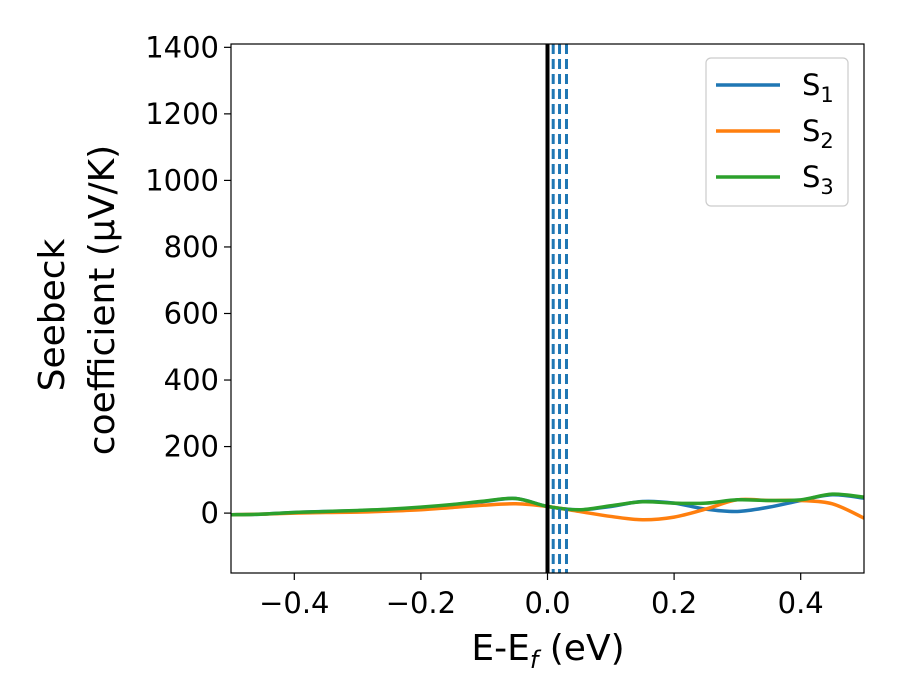 This screenshot has width=900, height=700. I want to click on legend-sub-s2: 2, so click(826, 141).